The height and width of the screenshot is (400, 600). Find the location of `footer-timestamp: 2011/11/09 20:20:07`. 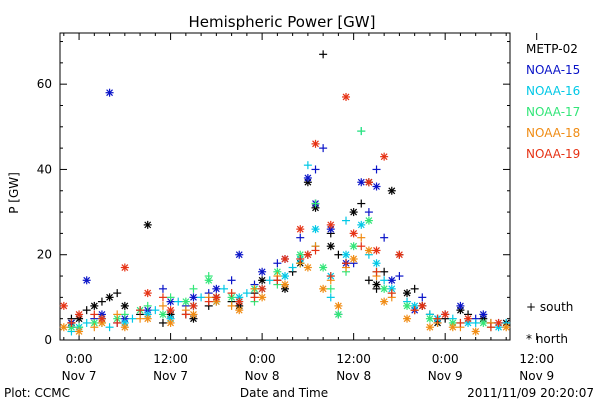

footer-timestamp: 2011/11/09 20:20:07 is located at coordinates (530, 393).